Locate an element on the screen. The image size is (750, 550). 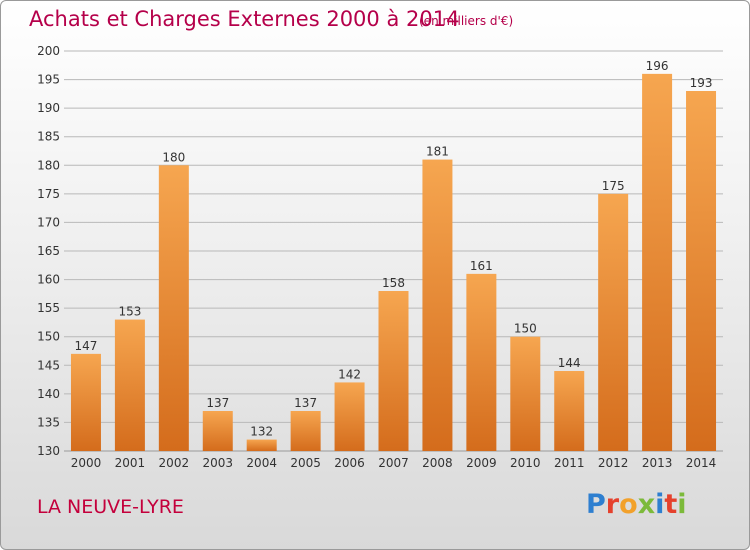
y-tick-label: 135 is located at coordinates (48, 422).